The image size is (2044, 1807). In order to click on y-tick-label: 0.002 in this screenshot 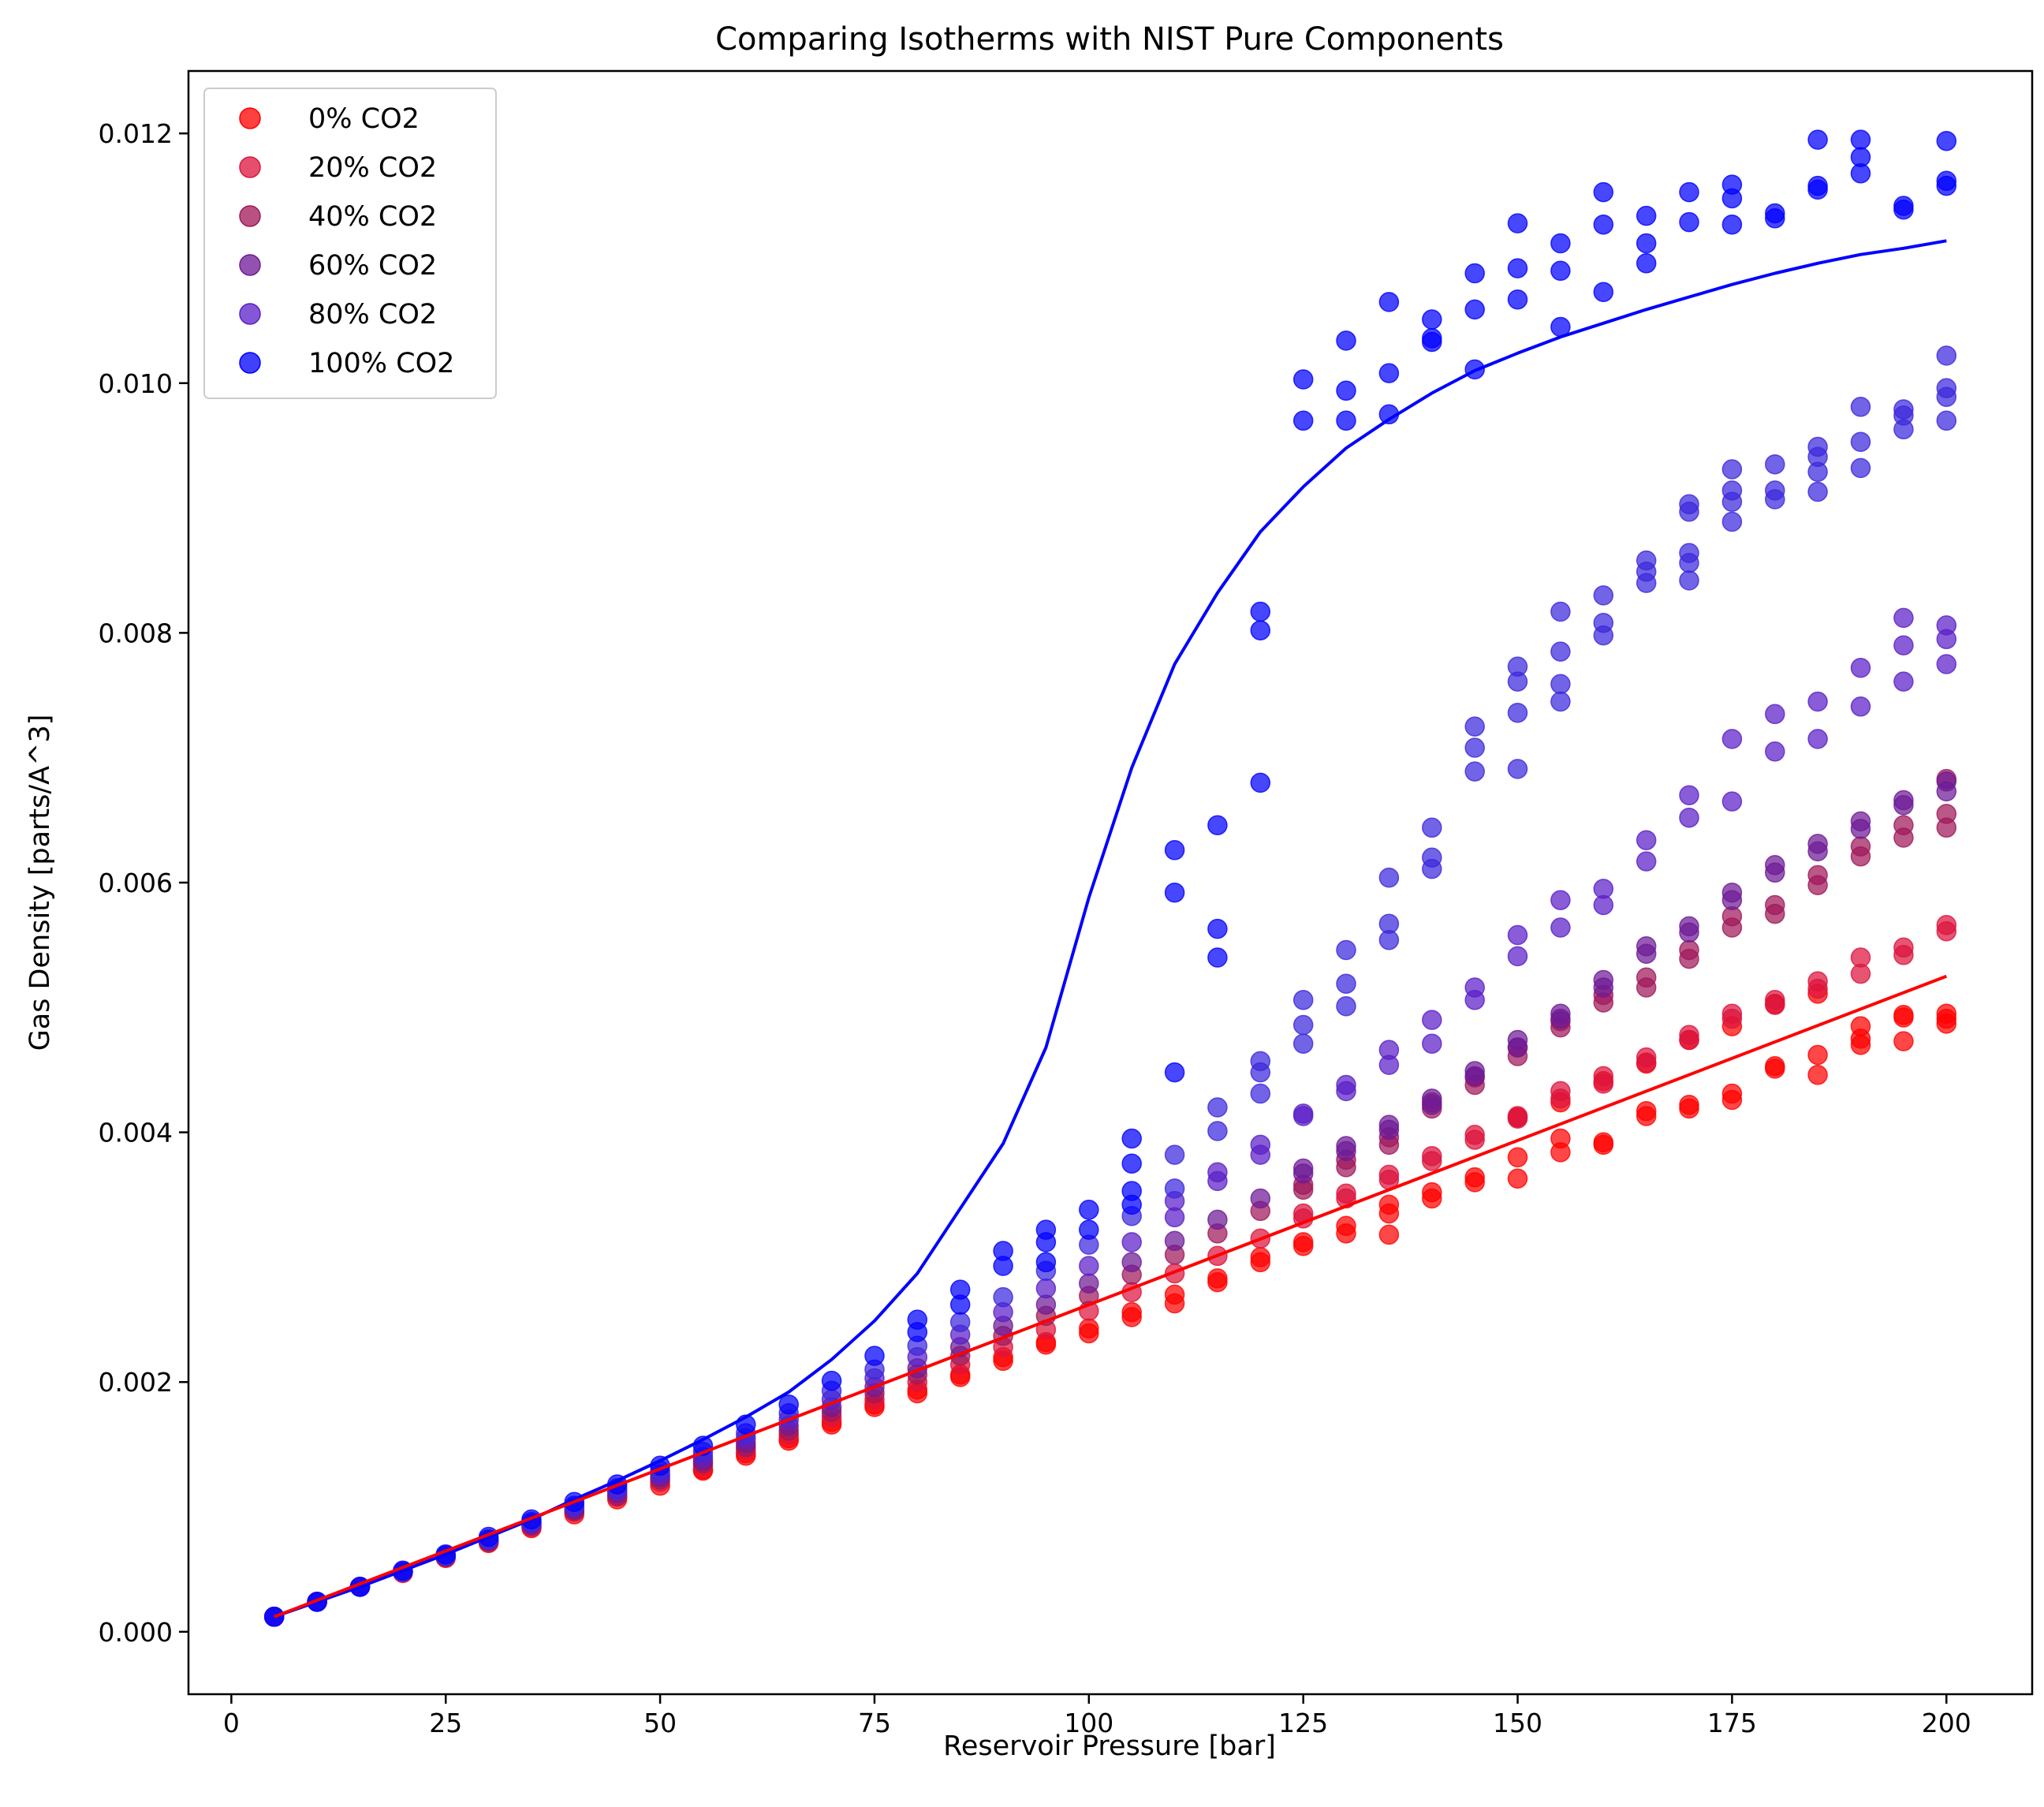, I will do `click(136, 1382)`.